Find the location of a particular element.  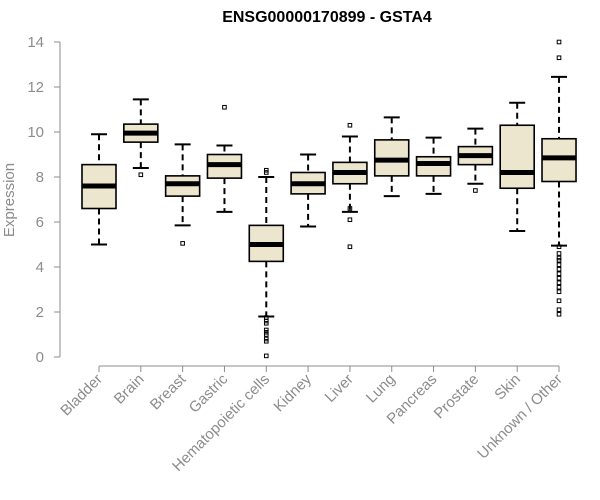

x-category-label: Breast is located at coordinates (168, 391).